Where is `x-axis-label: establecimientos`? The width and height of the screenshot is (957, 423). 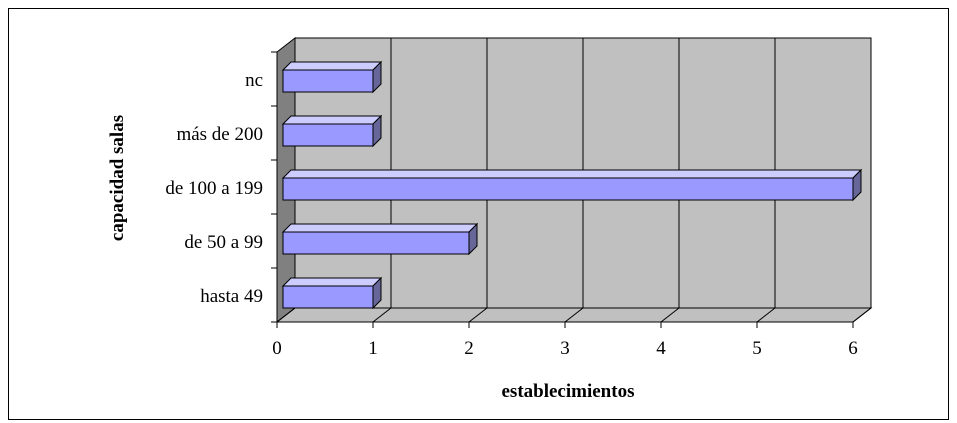 x-axis-label: establecimientos is located at coordinates (568, 391).